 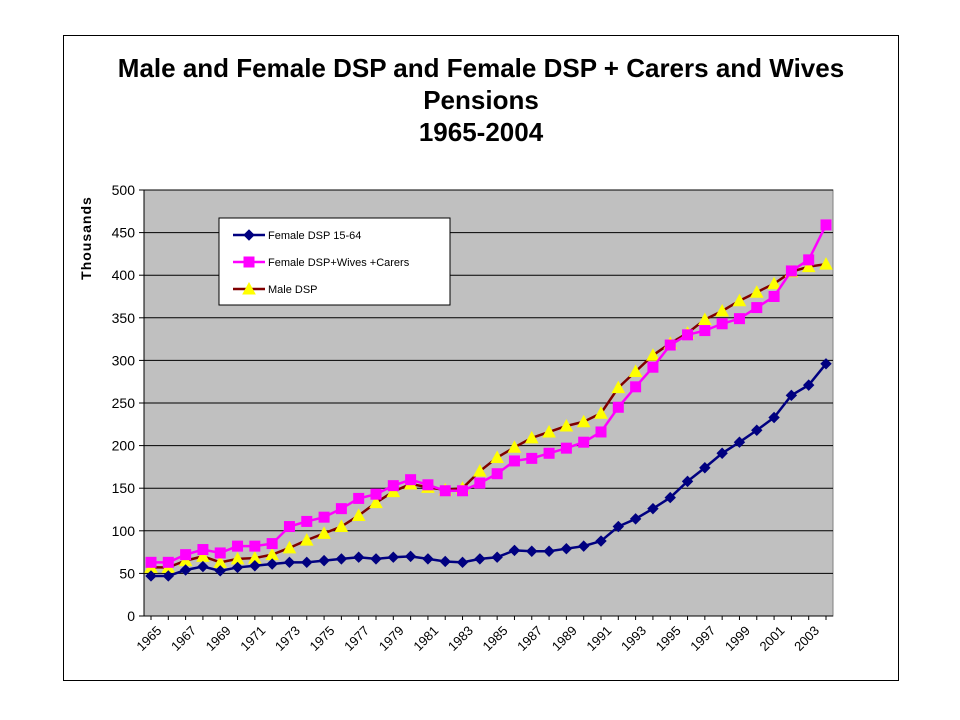 I want to click on legend-label: Female DSP+Wives +Carers, so click(x=339, y=263).